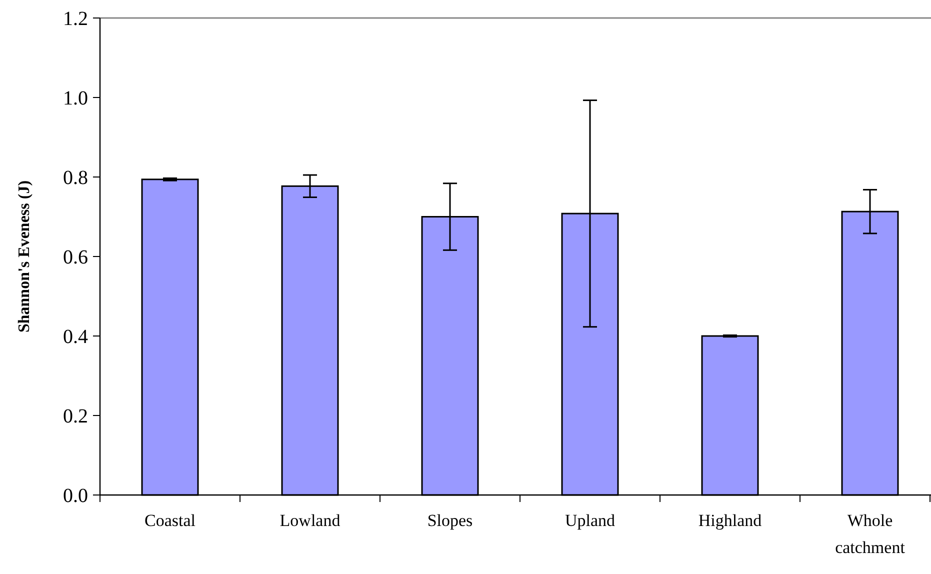 This screenshot has width=931, height=574. What do you see at coordinates (75, 417) in the screenshot?
I see `y-tick-label: 0.2` at bounding box center [75, 417].